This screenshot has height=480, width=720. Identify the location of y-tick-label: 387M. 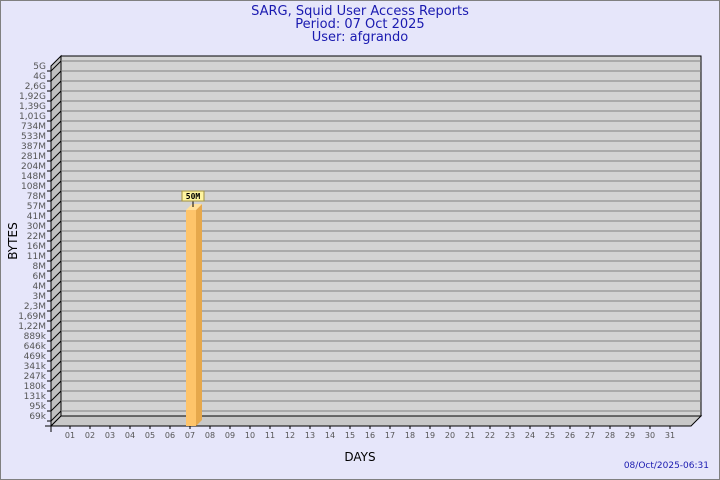
(33, 147).